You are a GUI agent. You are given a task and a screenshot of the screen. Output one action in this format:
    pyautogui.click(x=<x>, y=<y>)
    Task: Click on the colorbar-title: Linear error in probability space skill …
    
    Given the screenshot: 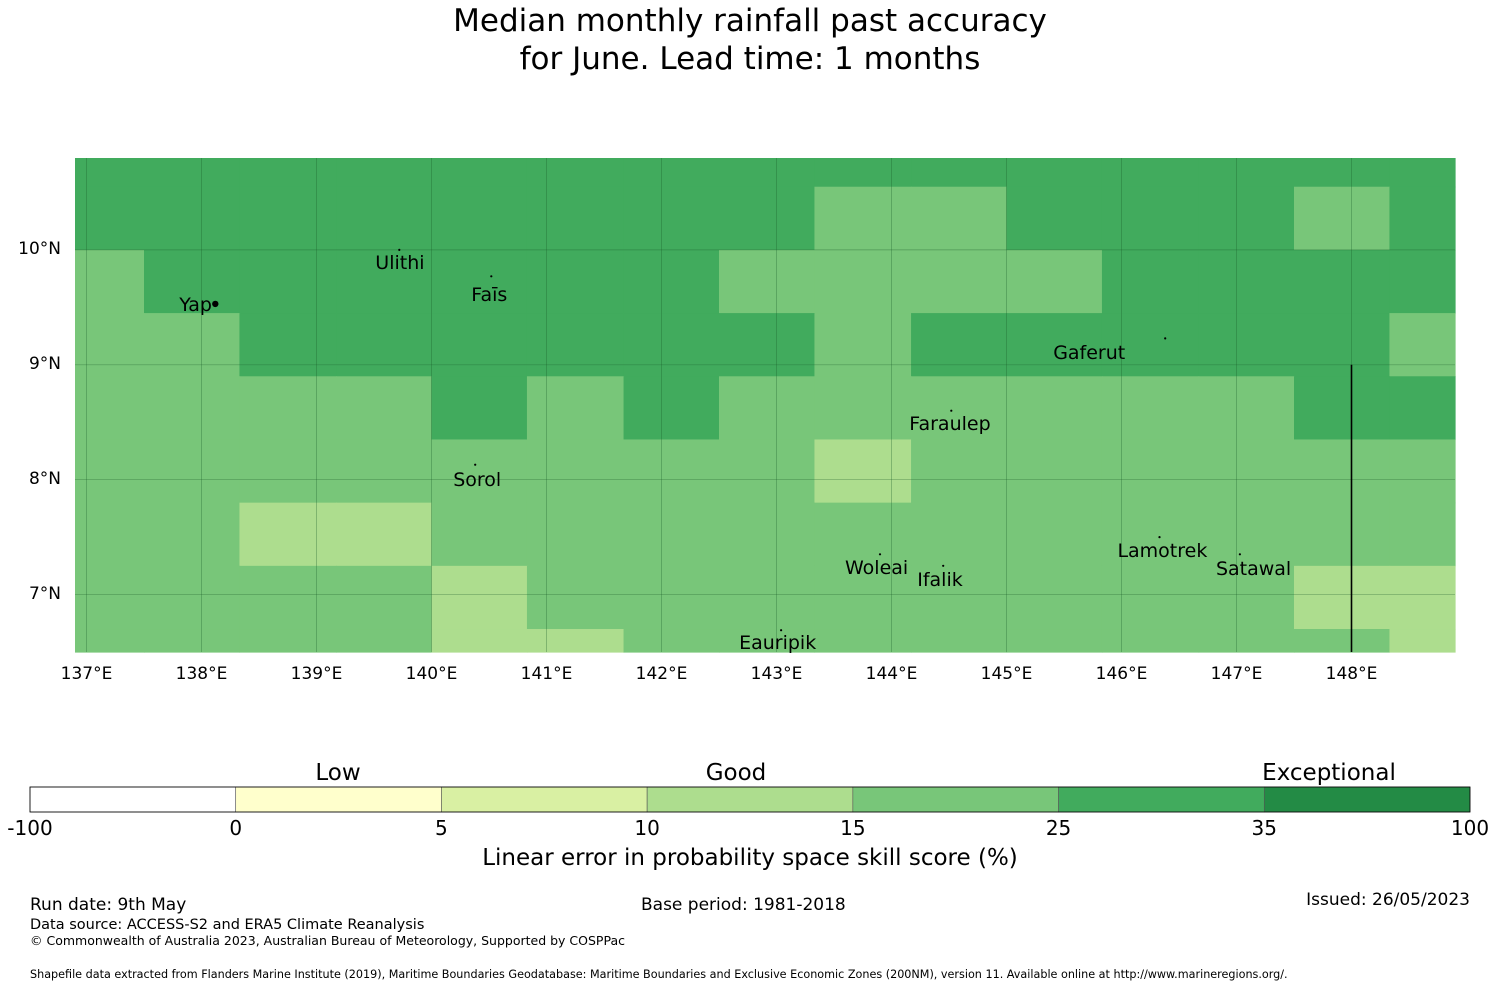 What is the action you would take?
    pyautogui.click(x=750, y=858)
    